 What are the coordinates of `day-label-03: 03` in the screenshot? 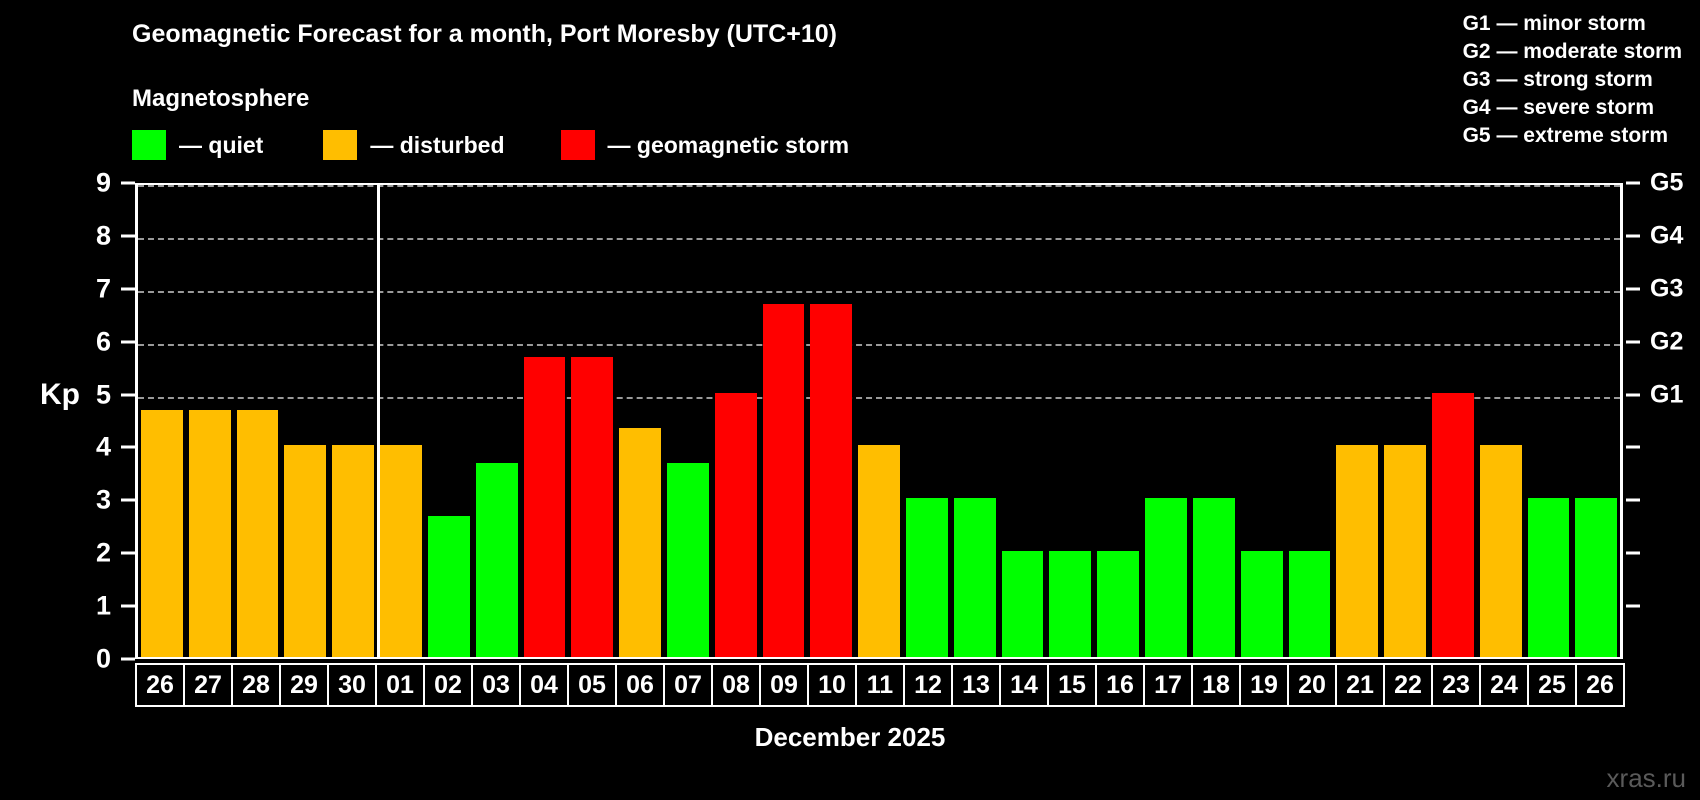 It's located at (496, 685).